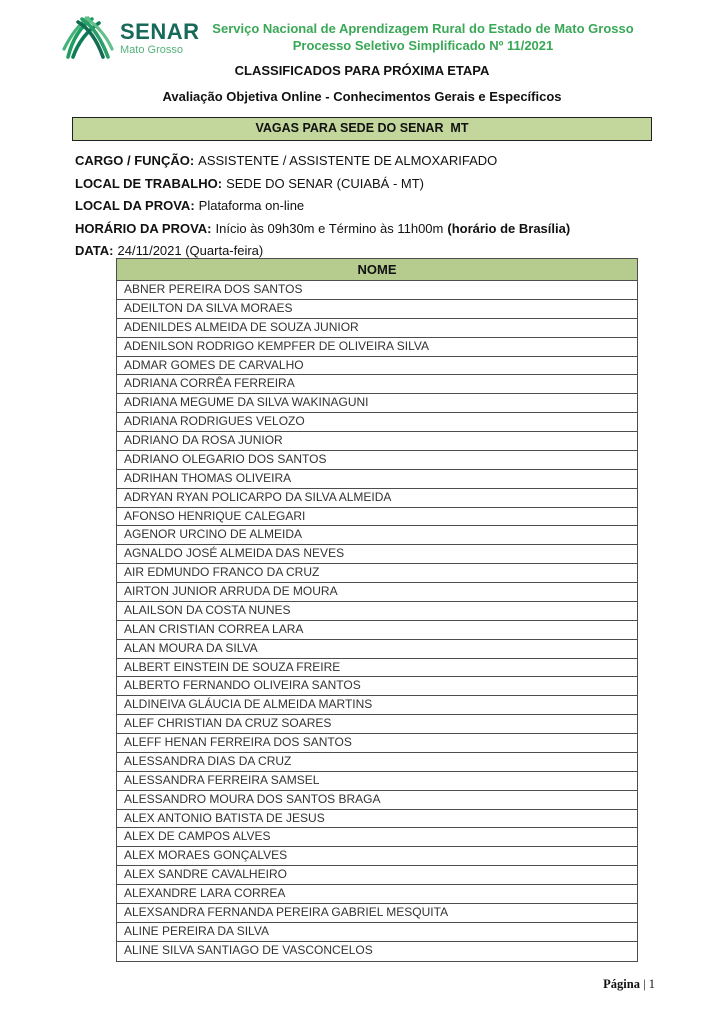  What do you see at coordinates (377, 630) in the screenshot?
I see `table-row: ALAN CRISTIAN CORREA LARA` at bounding box center [377, 630].